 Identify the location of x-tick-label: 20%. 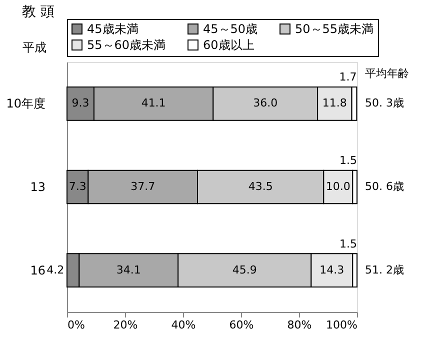
(125, 325).